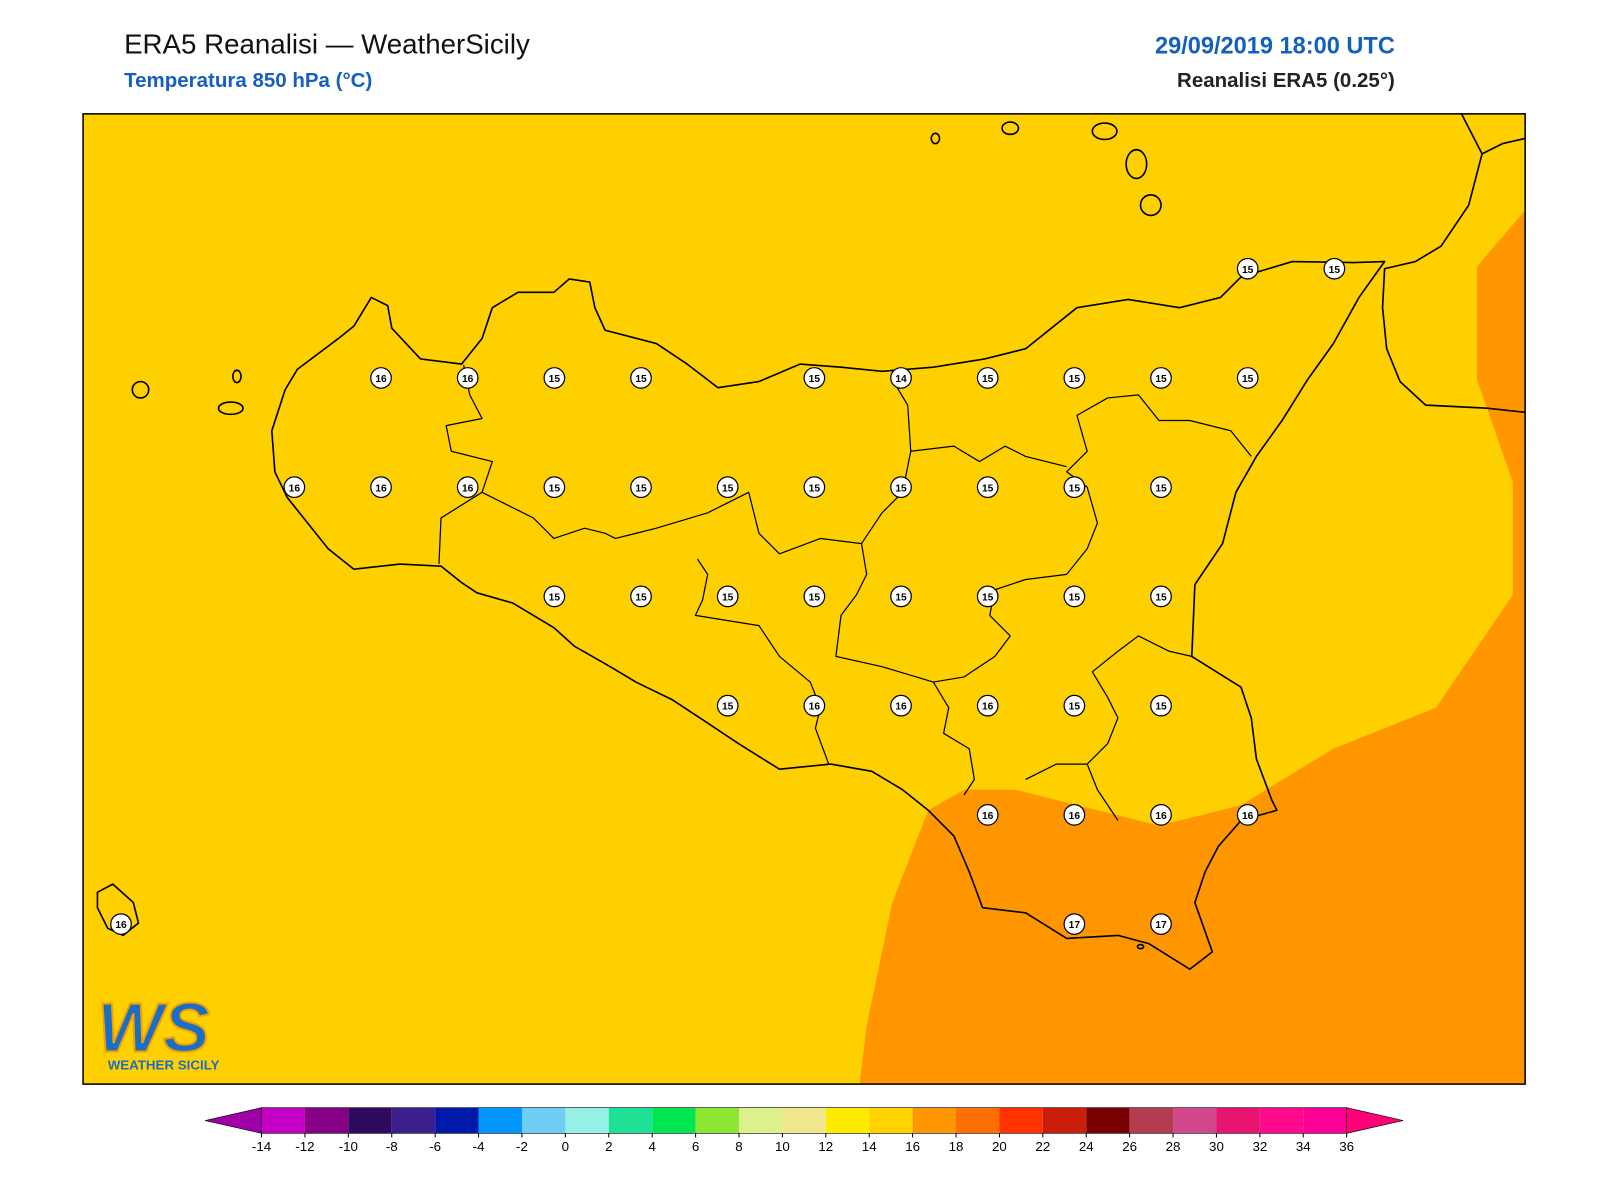  I want to click on colorbar-tick-label: 6, so click(695, 1146).